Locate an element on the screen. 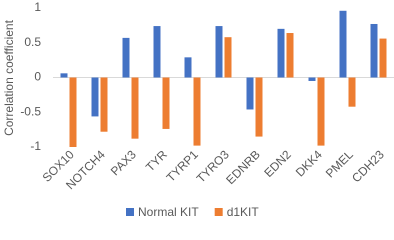 The height and width of the screenshot is (240, 394). legend-label: Normal KIT is located at coordinates (168, 212).